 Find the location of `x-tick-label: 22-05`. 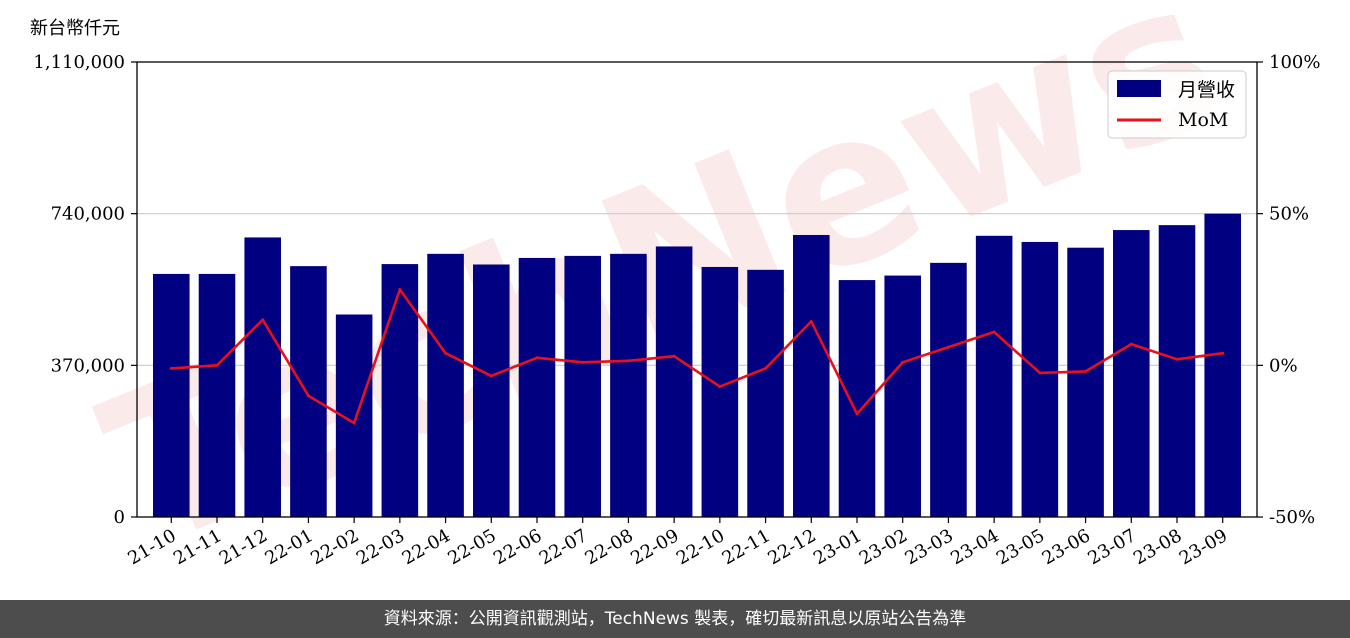

x-tick-label: 22-05 is located at coordinates (471, 547).